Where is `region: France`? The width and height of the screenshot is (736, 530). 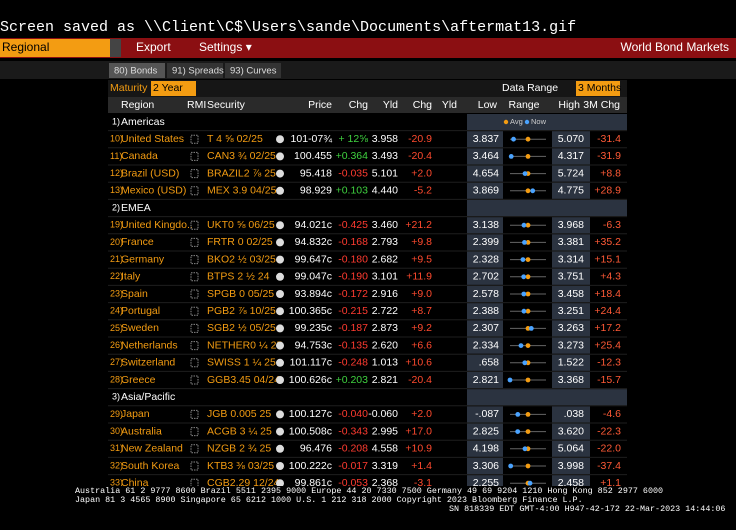
region: France is located at coordinates (137, 242).